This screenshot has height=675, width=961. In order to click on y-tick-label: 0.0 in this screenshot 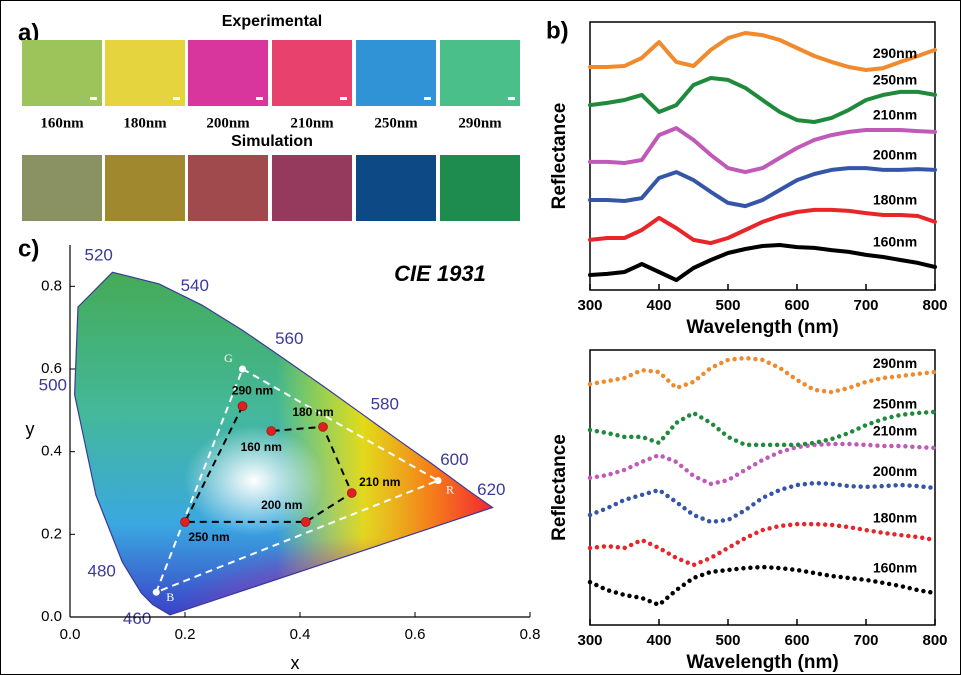, I will do `click(51, 616)`.